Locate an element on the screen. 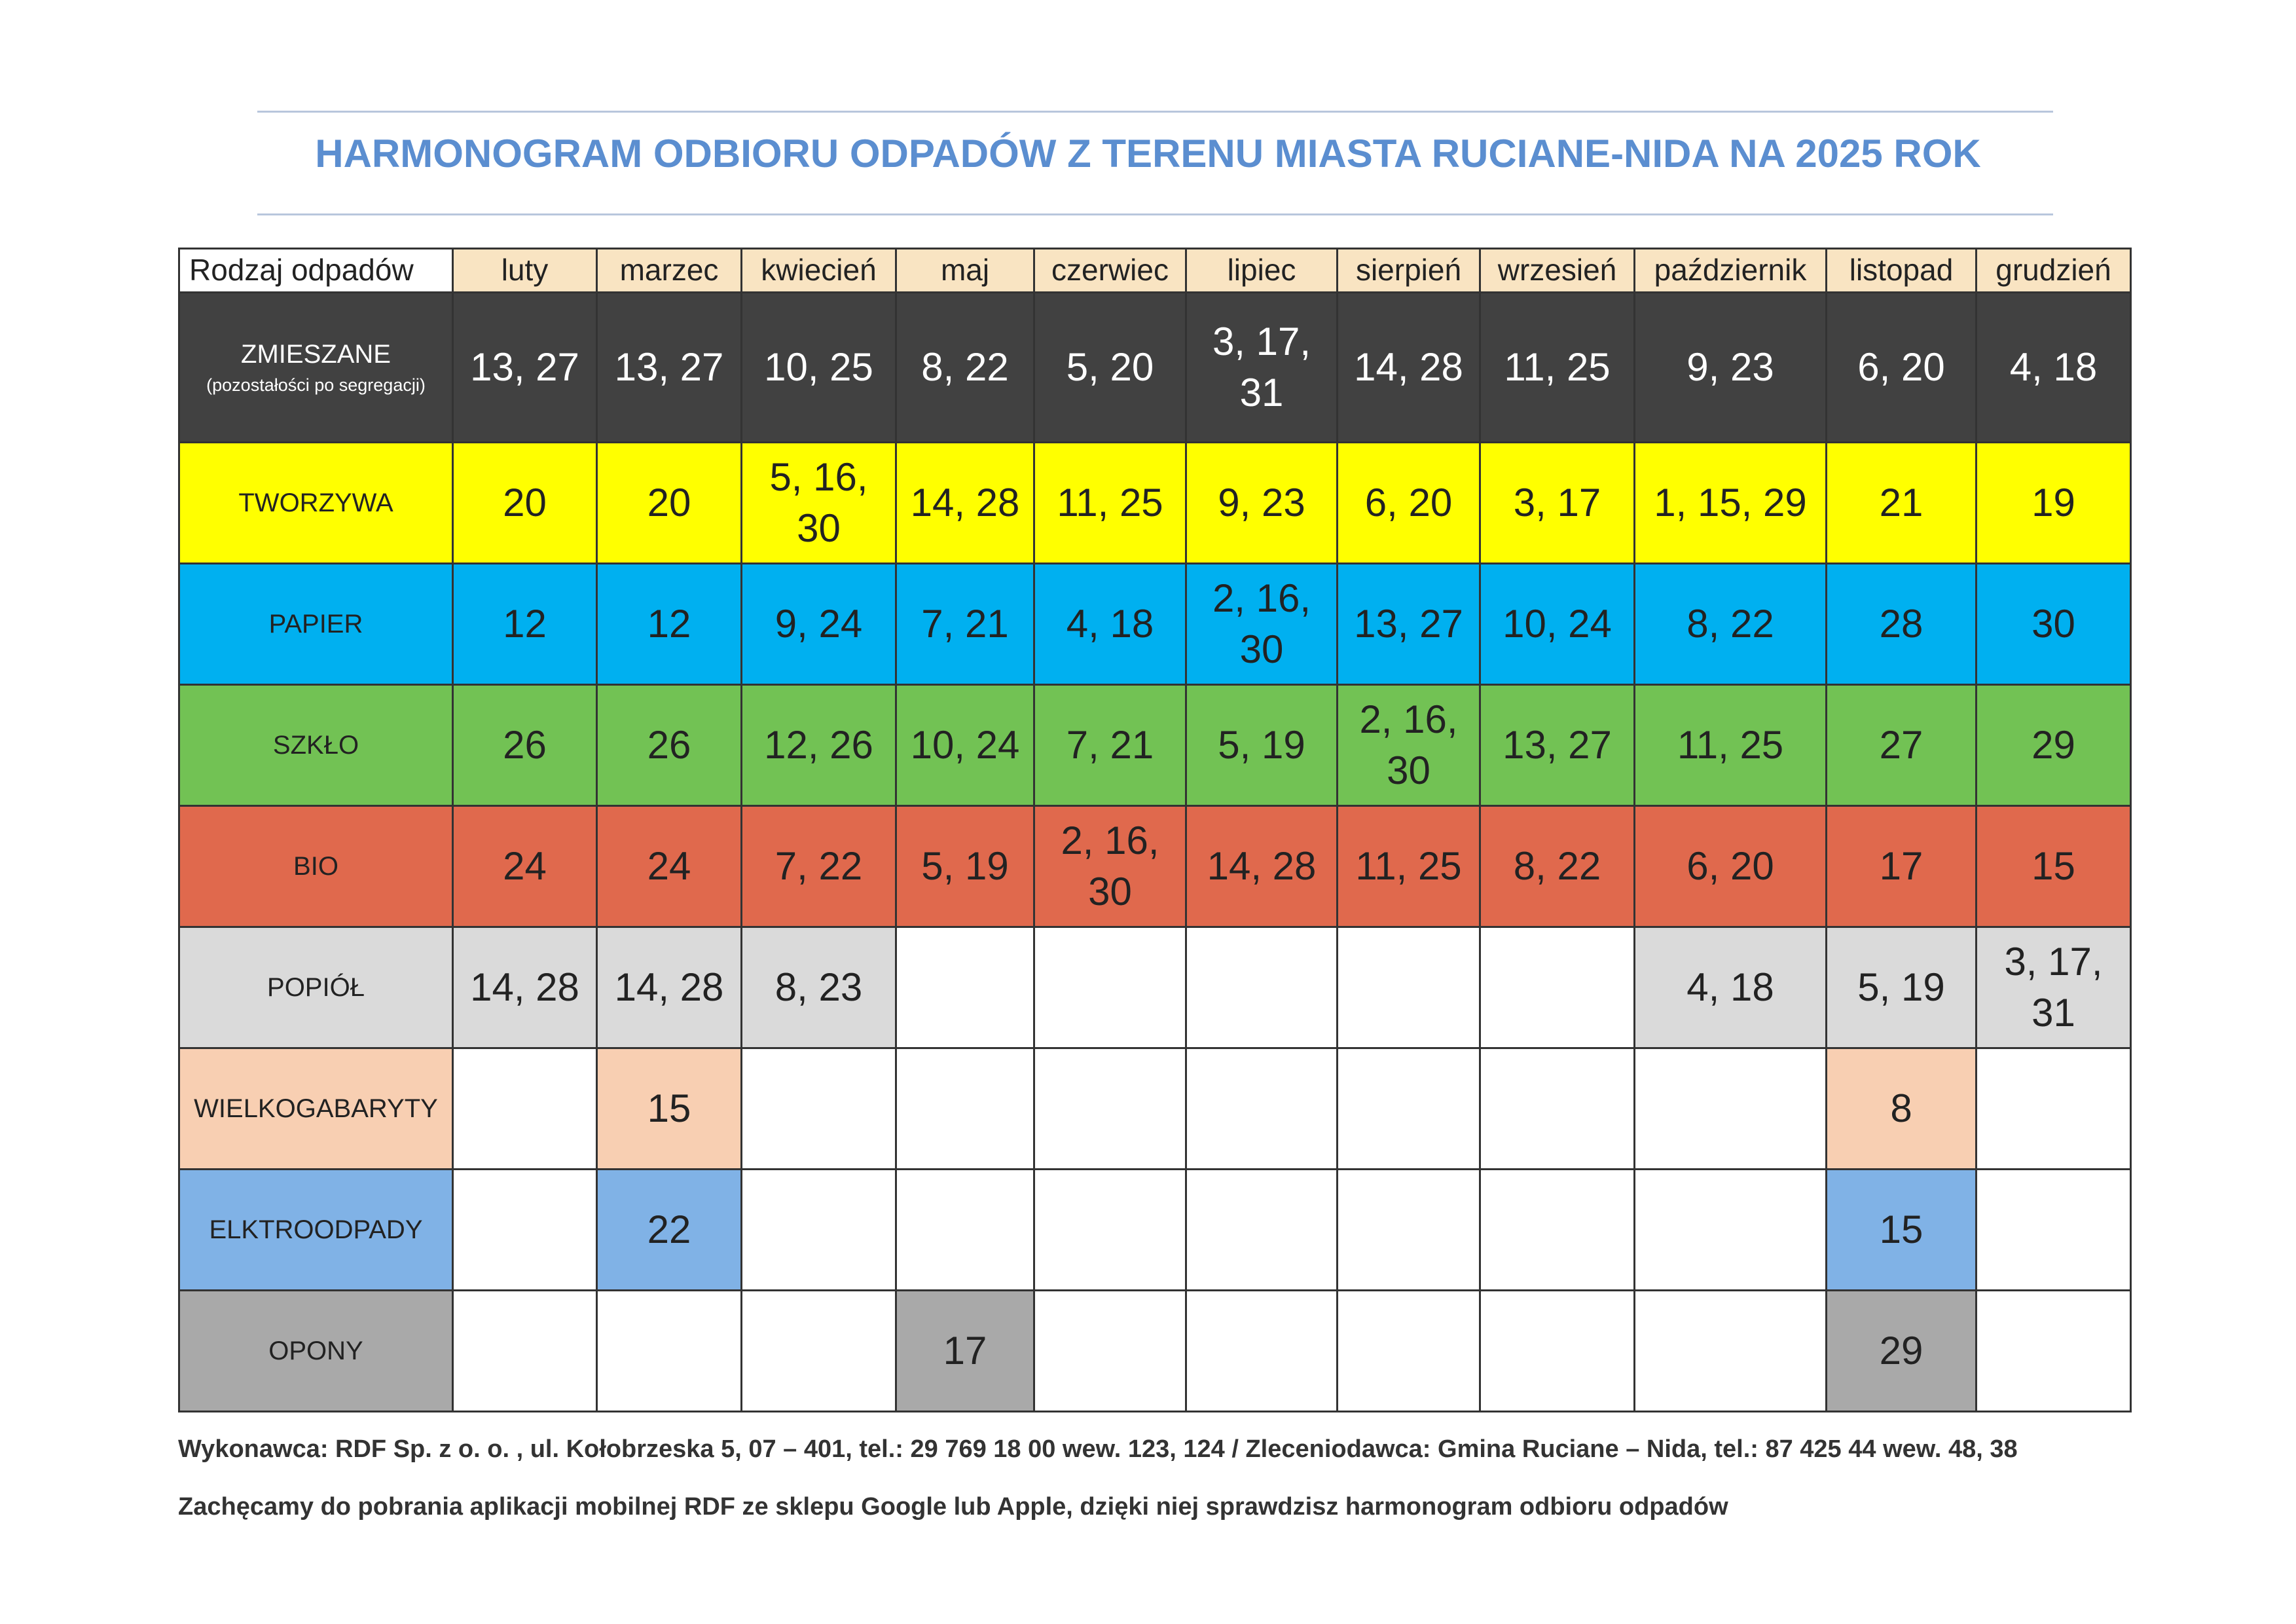  pickup-dates: 30 is located at coordinates (2053, 624).